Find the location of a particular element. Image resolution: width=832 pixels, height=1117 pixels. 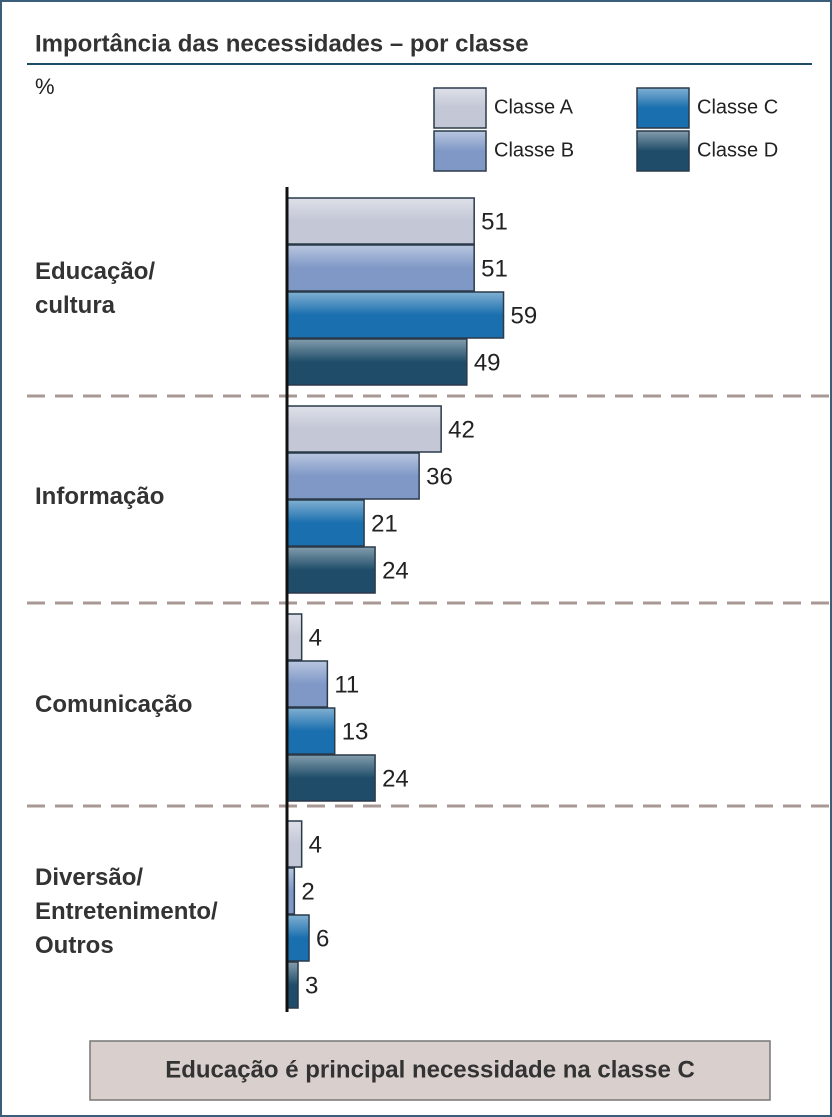

value-label: 3 is located at coordinates (311, 985).